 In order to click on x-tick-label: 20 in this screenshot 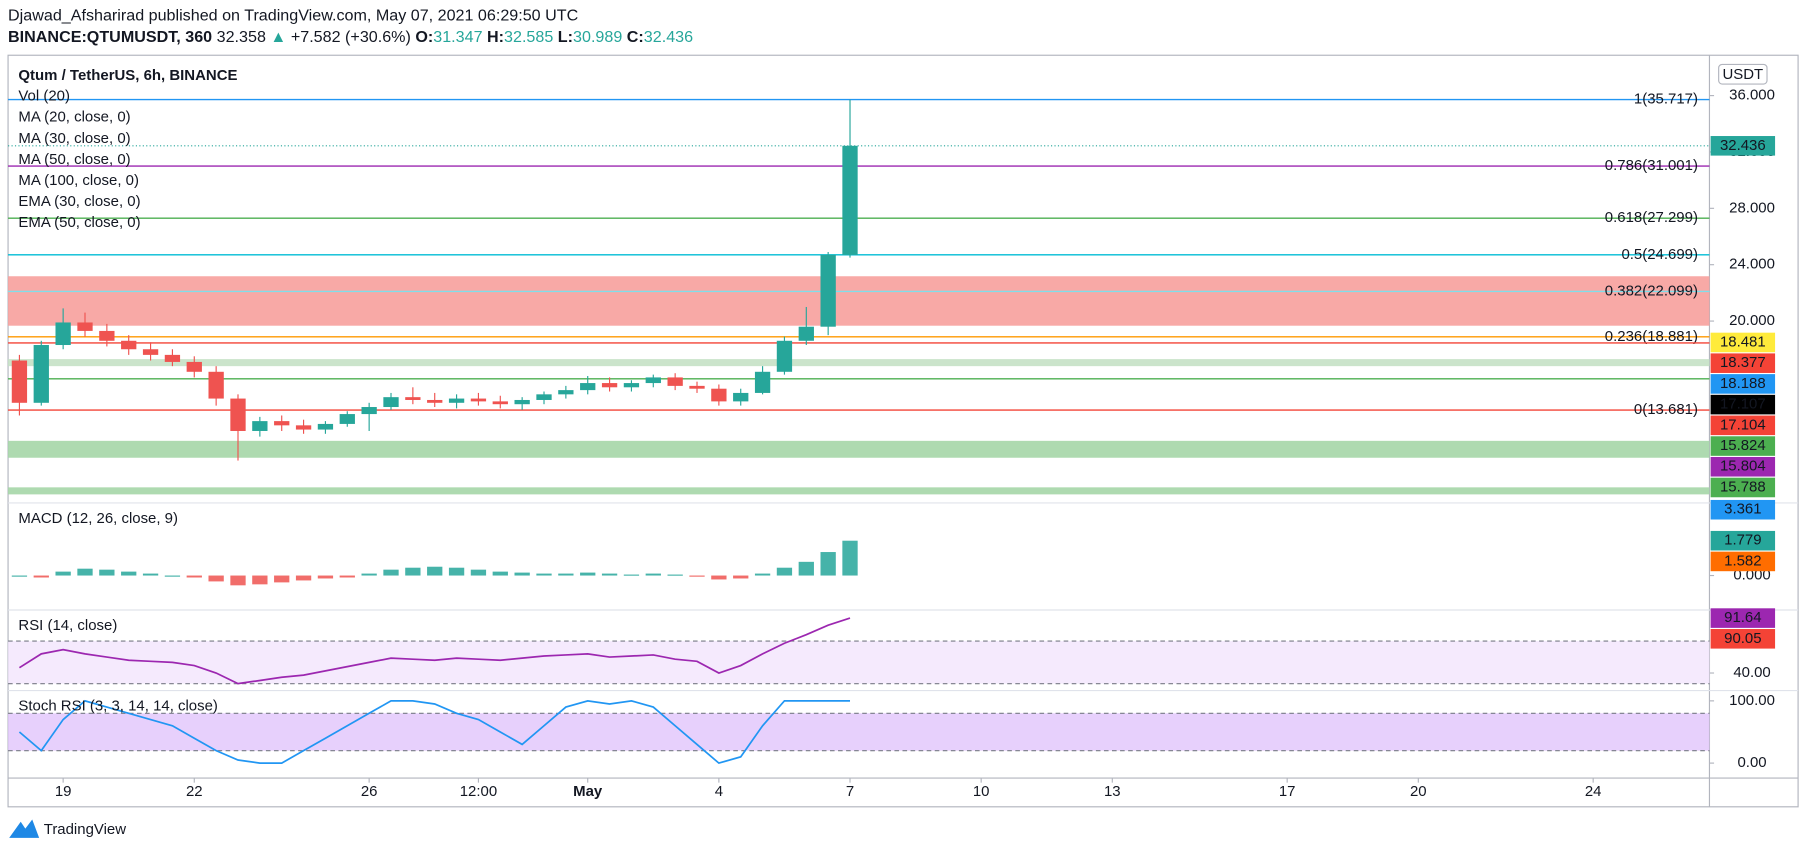, I will do `click(1418, 791)`.